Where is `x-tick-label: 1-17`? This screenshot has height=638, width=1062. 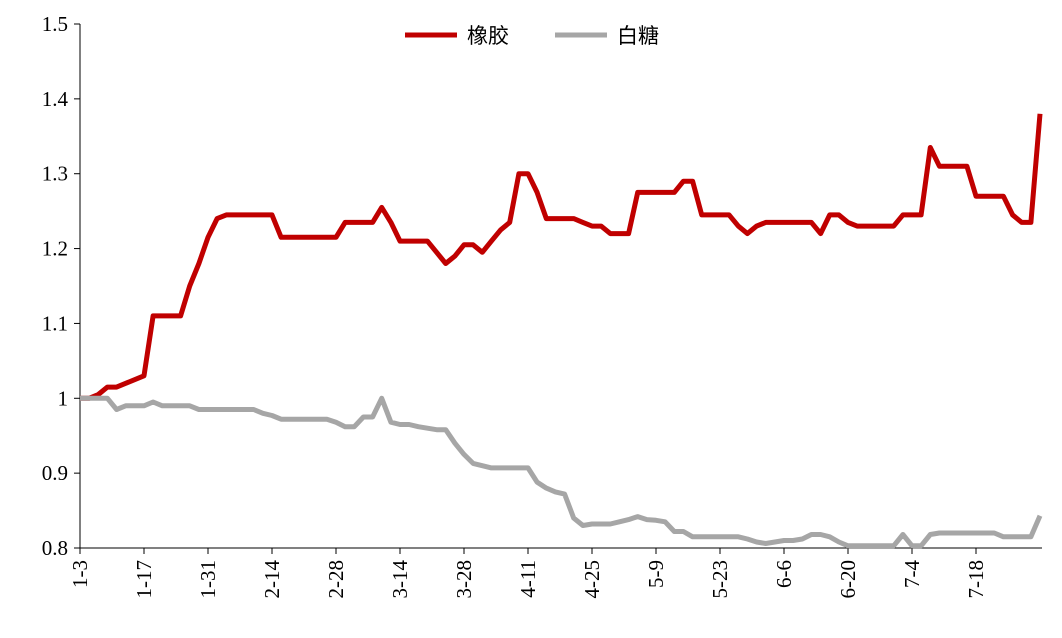 x-tick-label: 1-17 is located at coordinates (144, 579).